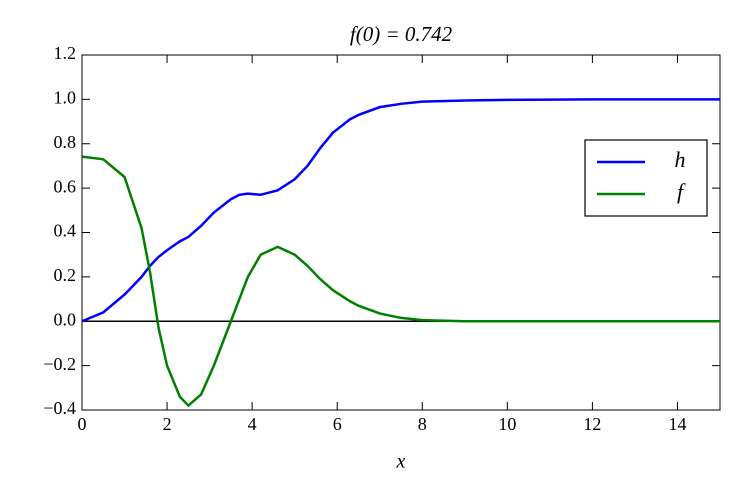 This screenshot has height=498, width=747. I want to click on y-tick-label: −0.2, so click(59, 364).